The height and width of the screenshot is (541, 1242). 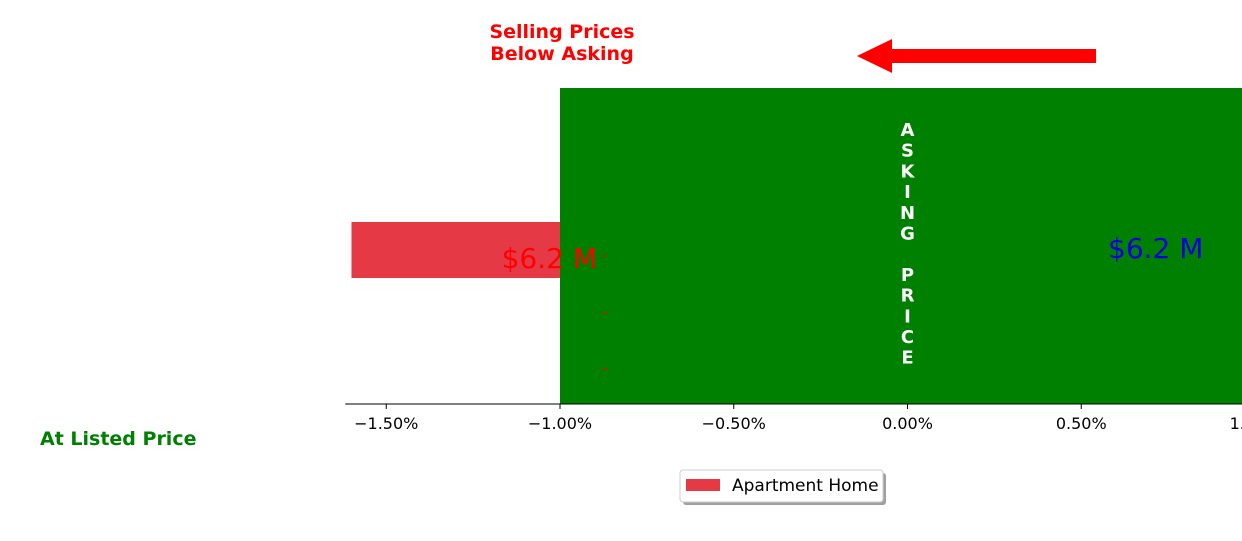 I want to click on asking-price-letter: K, so click(x=908, y=171).